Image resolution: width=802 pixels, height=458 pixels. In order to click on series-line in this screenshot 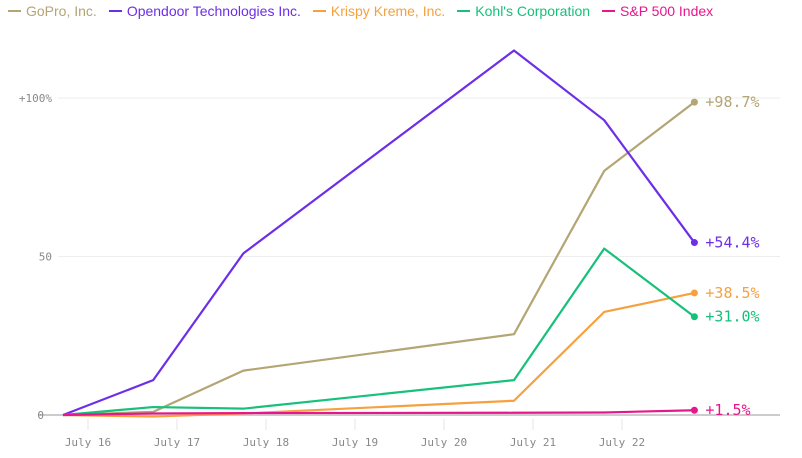, I will do `click(378, 413)`.